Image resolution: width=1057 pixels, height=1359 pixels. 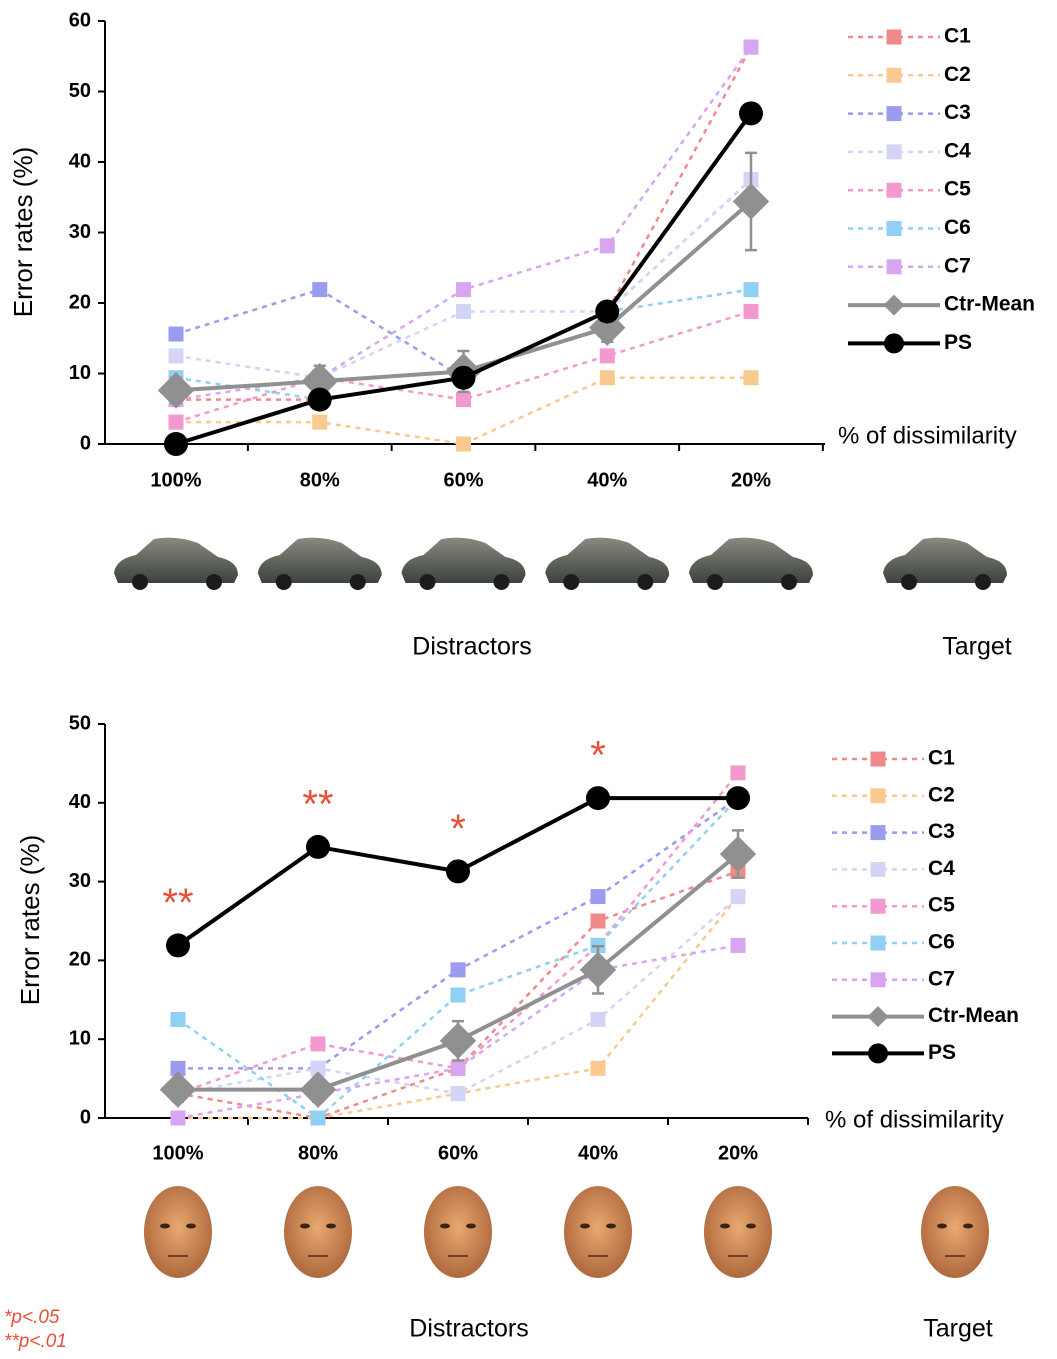 I want to click on y-tick-label: 10, so click(x=80, y=373).